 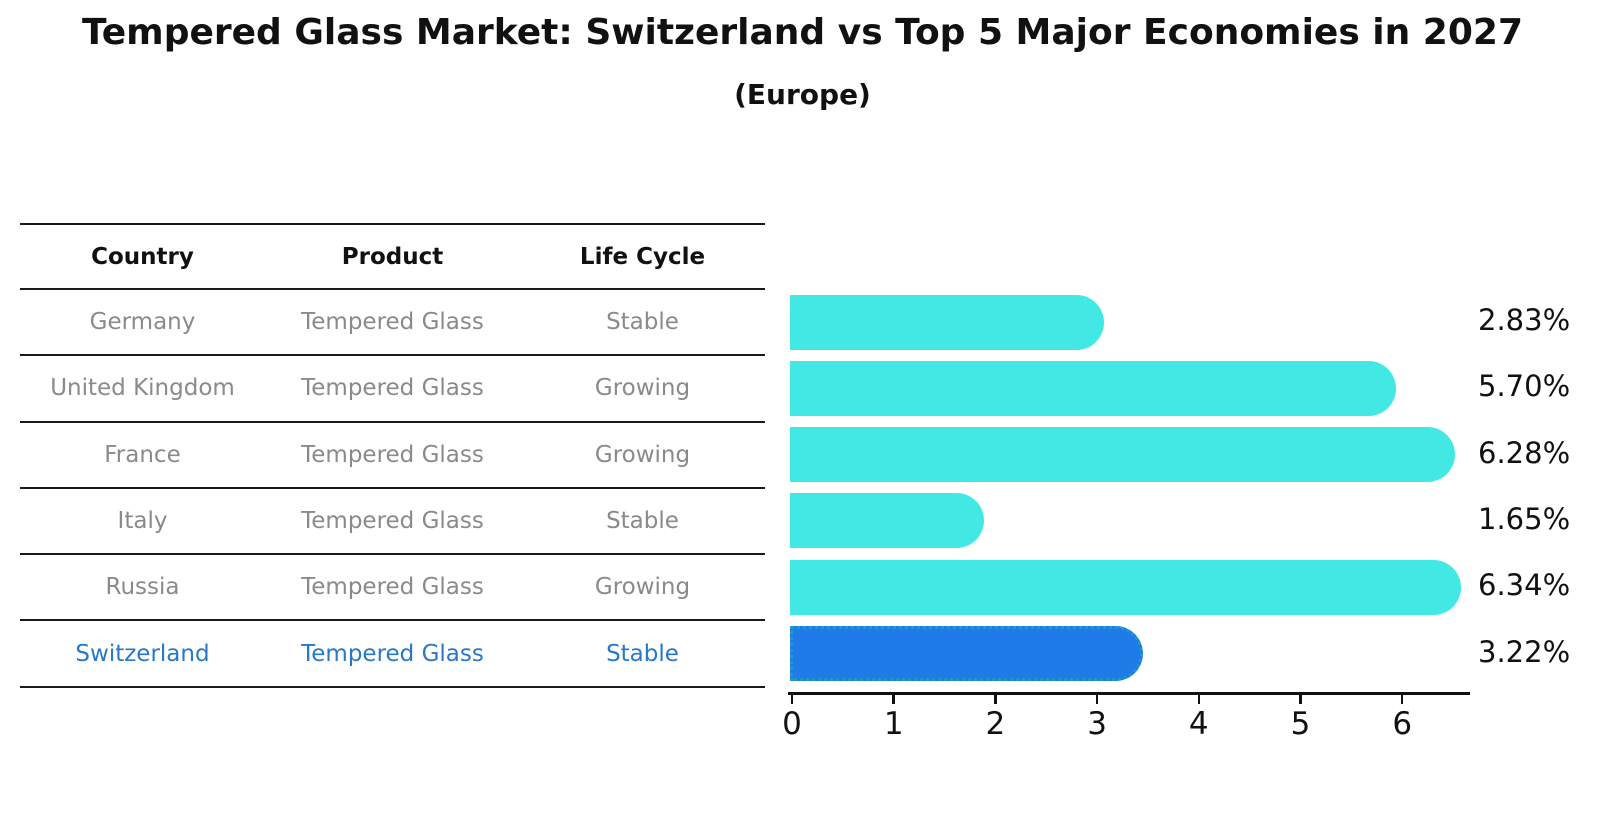 I want to click on table-row: Germany Tempered Glass Stable, so click(x=392, y=323).